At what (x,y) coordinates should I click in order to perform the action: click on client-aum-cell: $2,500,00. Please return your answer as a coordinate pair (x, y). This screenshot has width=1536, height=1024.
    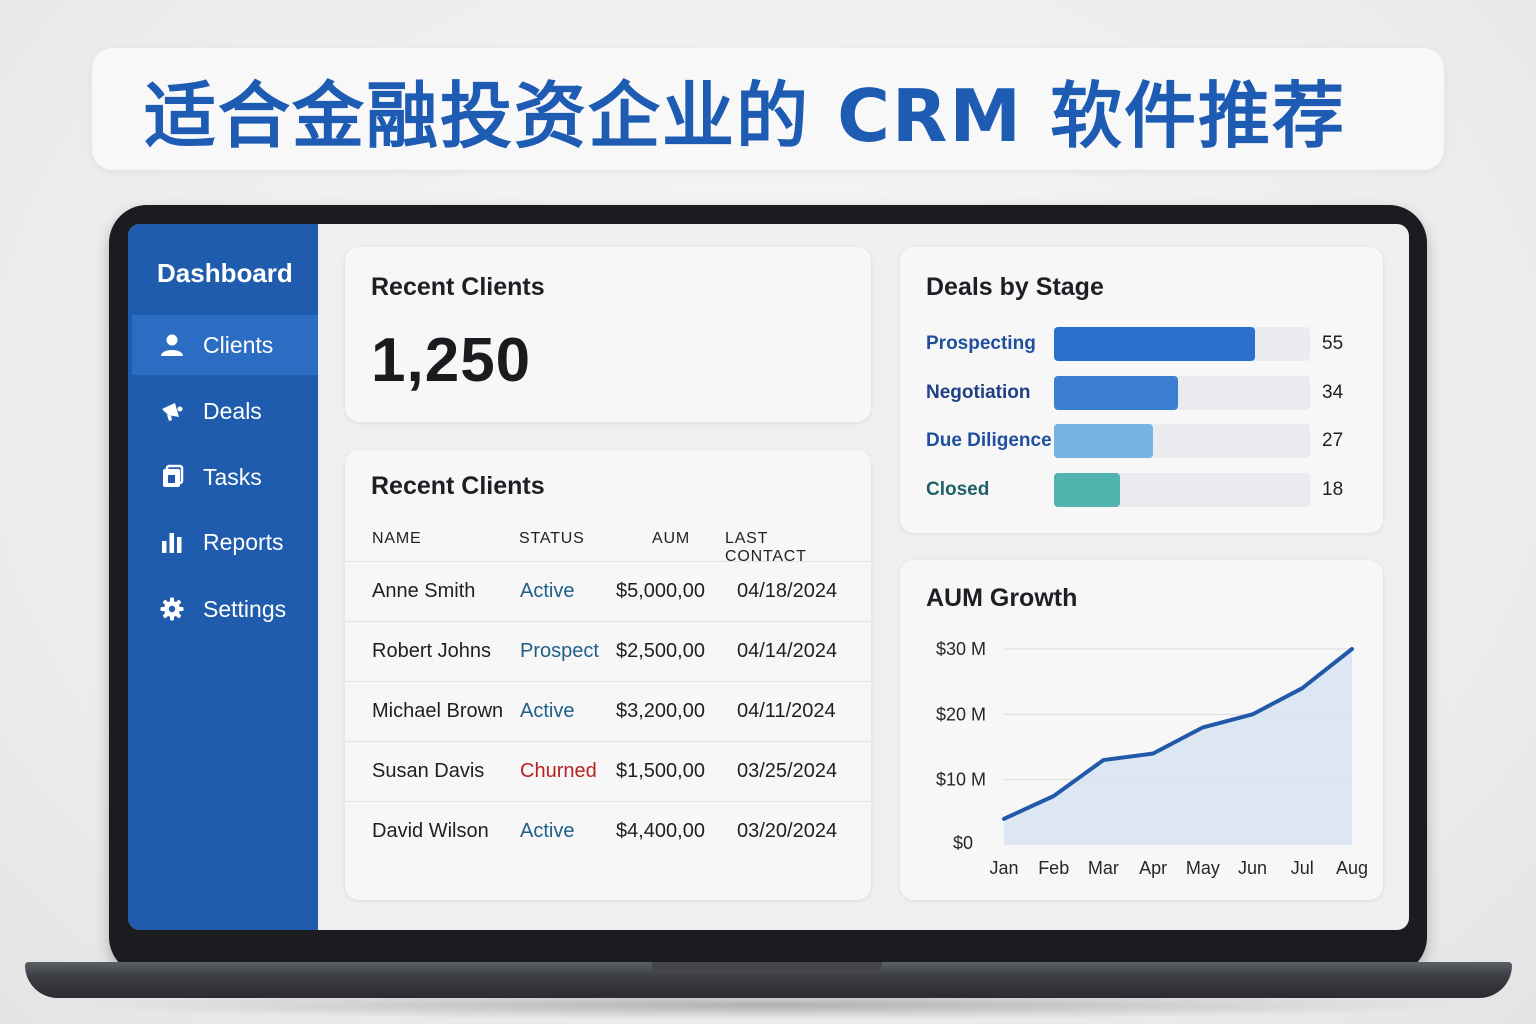
    Looking at the image, I should click on (660, 651).